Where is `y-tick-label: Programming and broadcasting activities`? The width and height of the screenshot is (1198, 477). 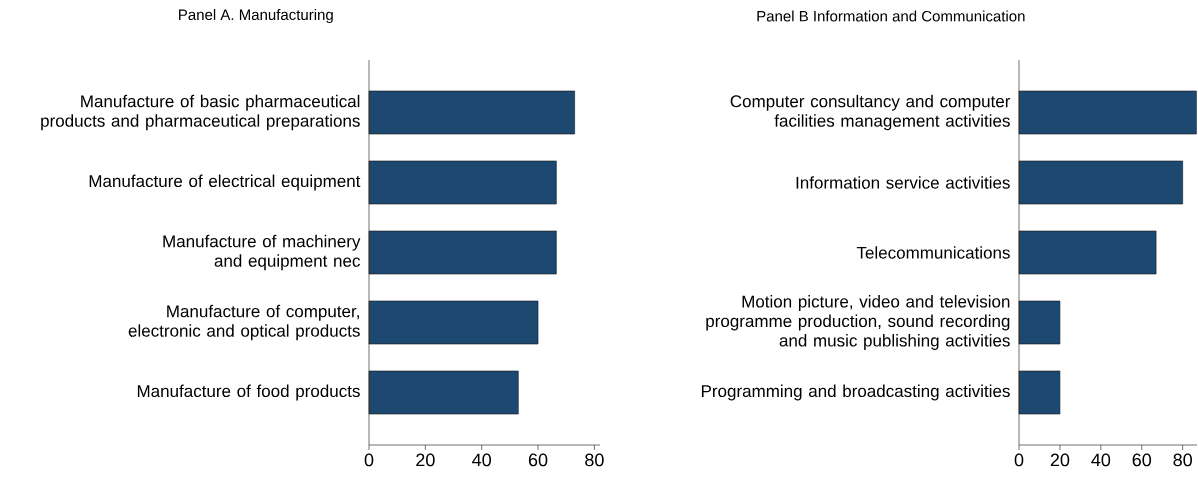
y-tick-label: Programming and broadcasting activities is located at coordinates (855, 392).